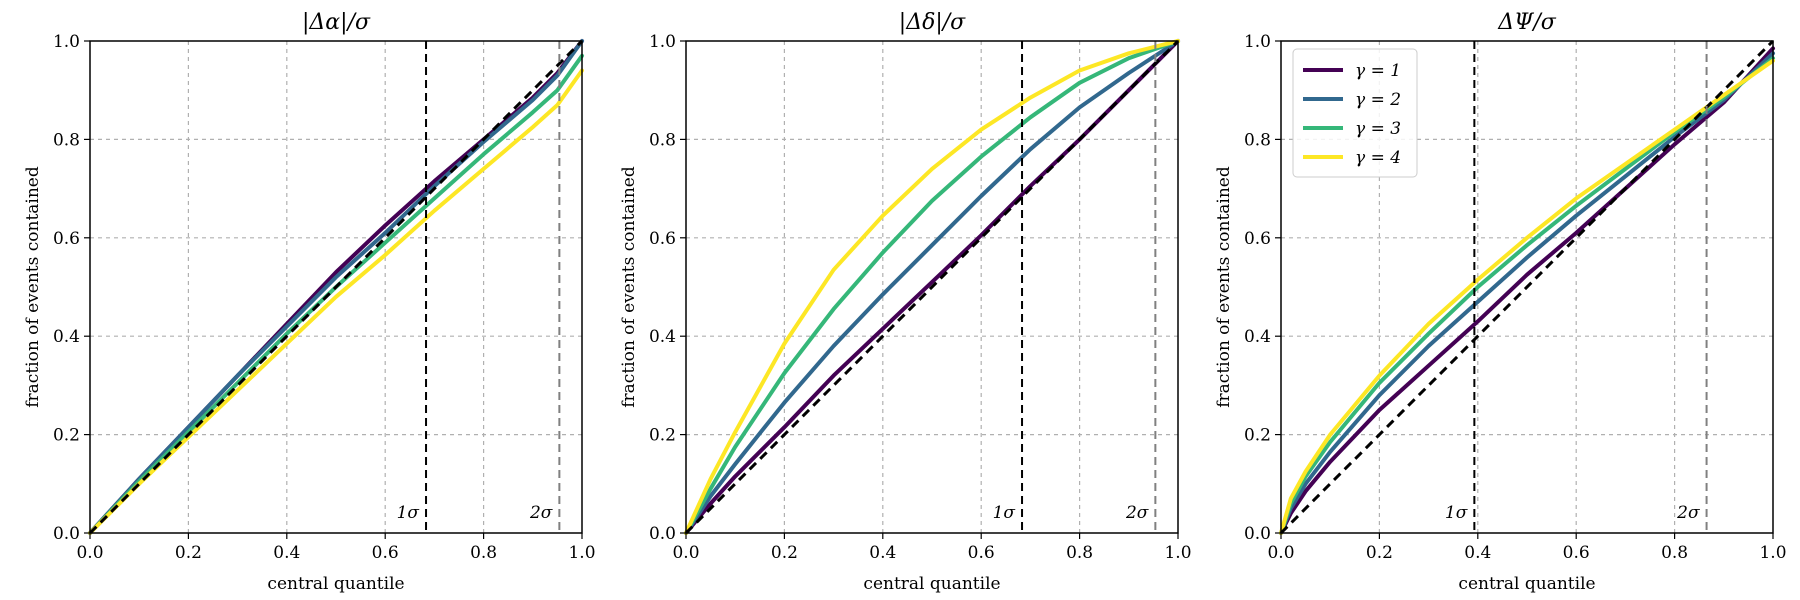 The image size is (1800, 600). I want to click on legend-label-gamma-4: γ = 4, so click(1378, 158).